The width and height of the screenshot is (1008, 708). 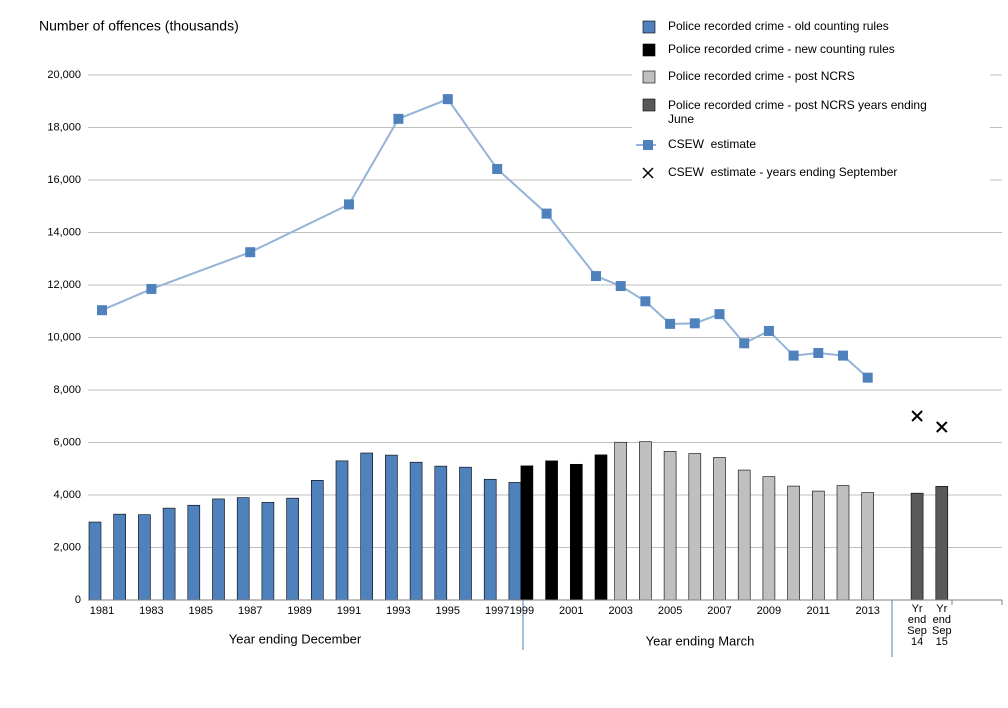 I want to click on x-tick-label: 2001, so click(x=571, y=611).